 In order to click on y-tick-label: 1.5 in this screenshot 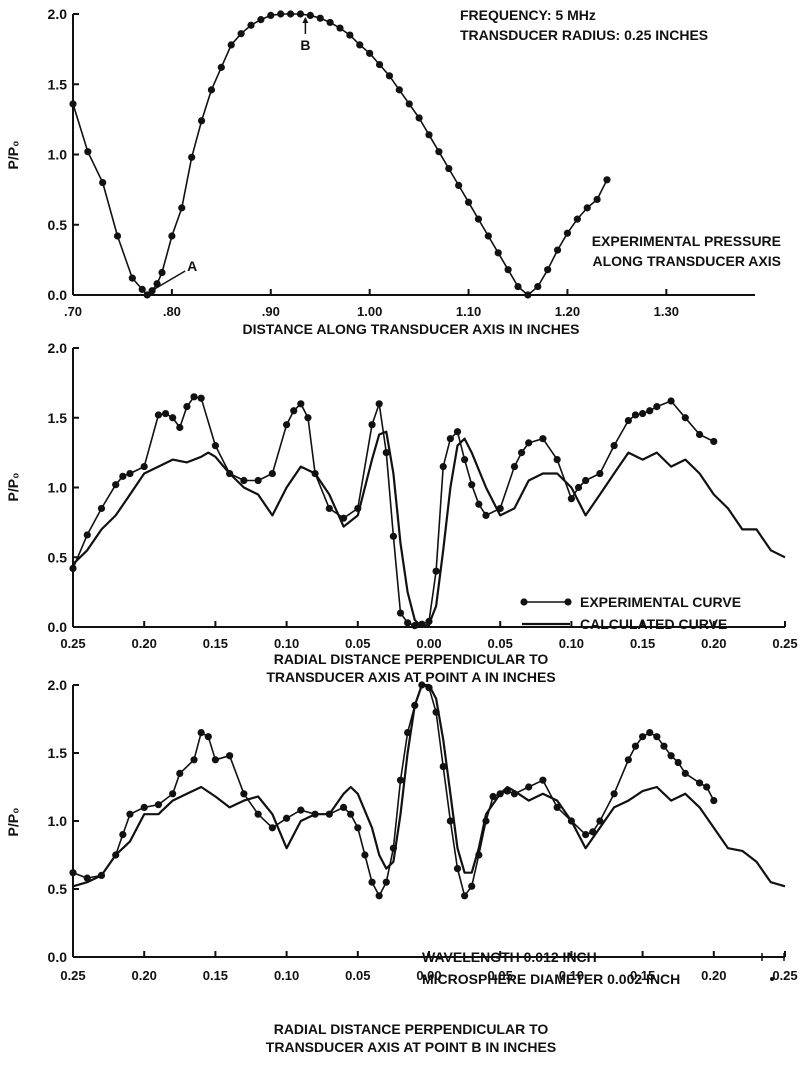, I will do `click(58, 418)`.